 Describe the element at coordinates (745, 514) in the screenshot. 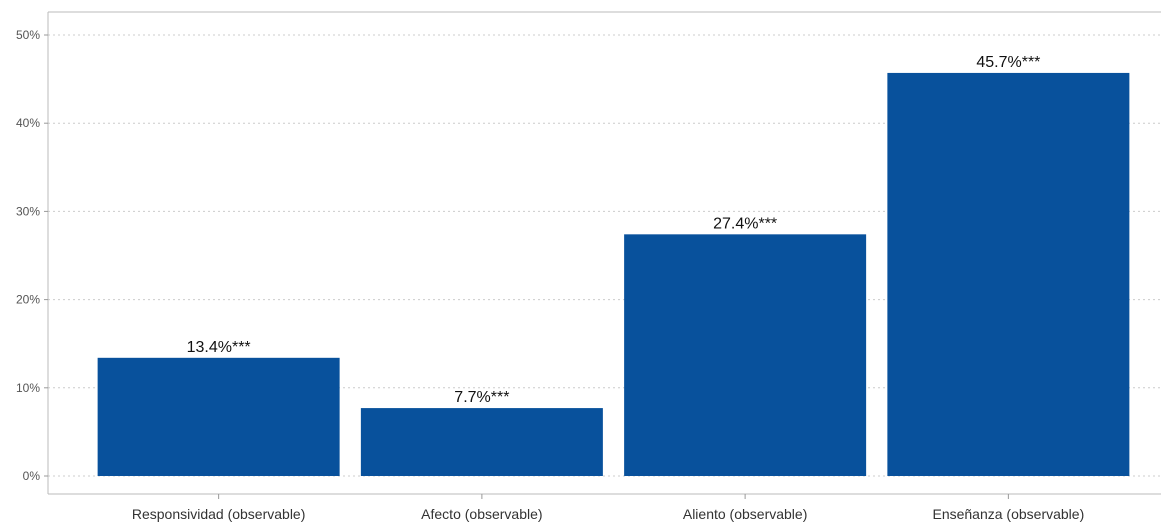

I see `x-tick-label: Aliento (observable)` at that location.